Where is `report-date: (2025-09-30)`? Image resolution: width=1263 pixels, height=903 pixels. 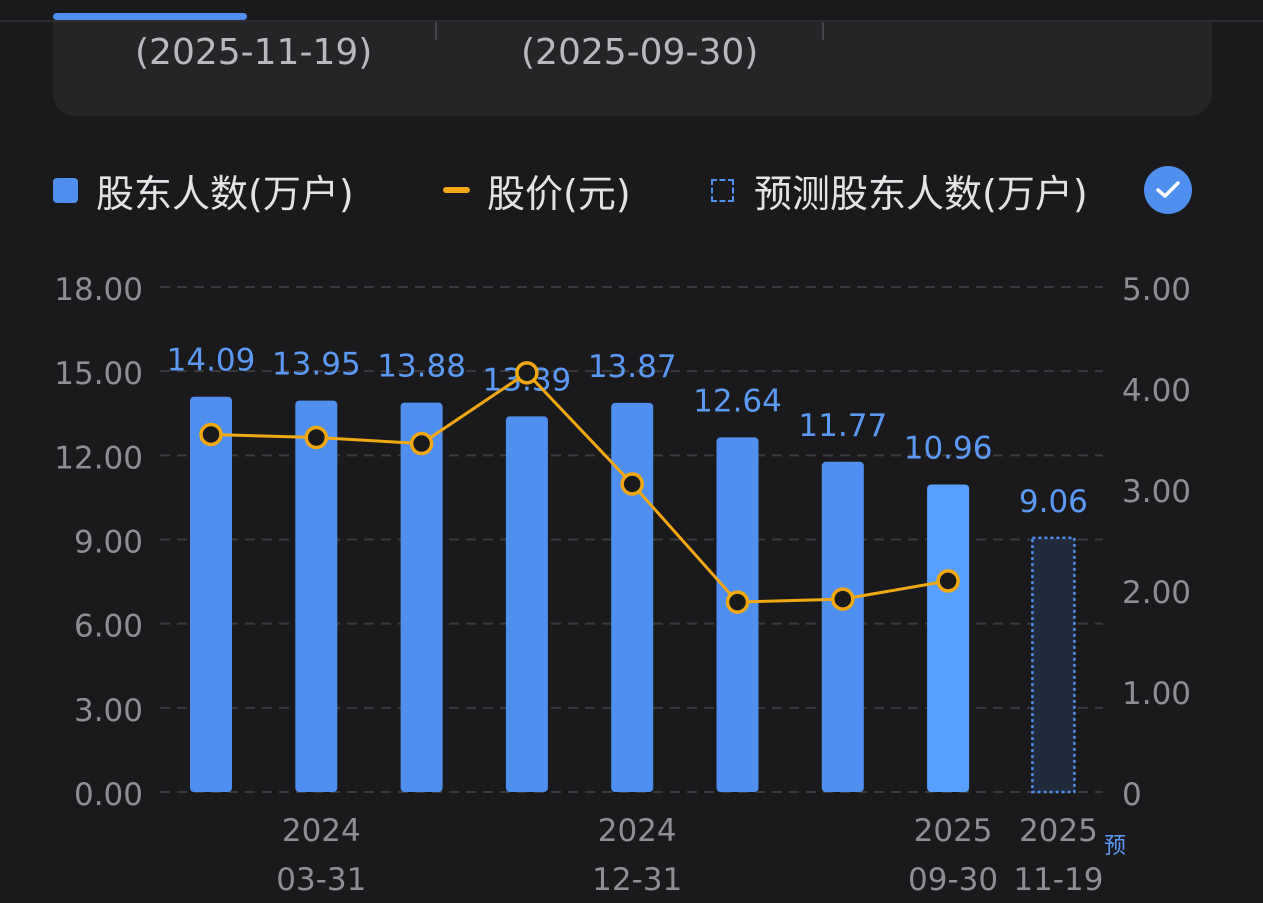
report-date: (2025-09-30) is located at coordinates (640, 52).